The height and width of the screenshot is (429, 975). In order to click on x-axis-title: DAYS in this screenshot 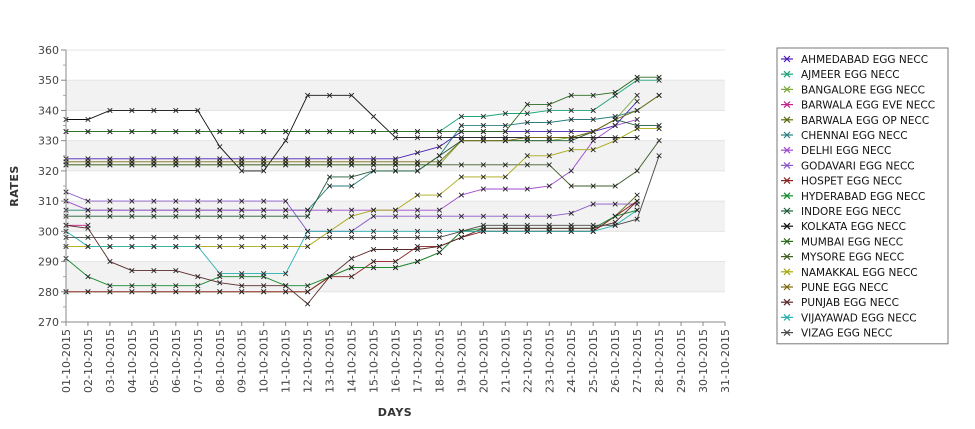, I will do `click(395, 412)`.